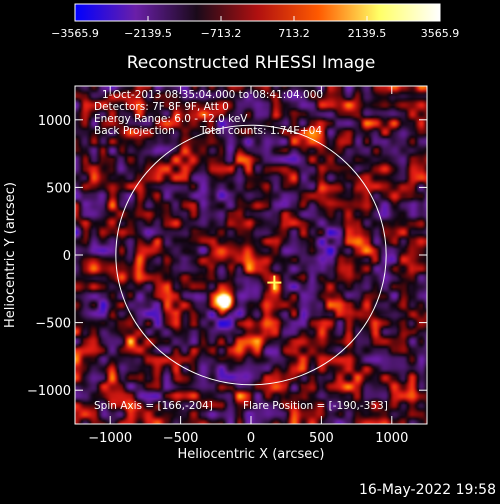 The width and height of the screenshot is (500, 504). What do you see at coordinates (10, 255) in the screenshot?
I see `y-axis-title: Heliocentric Y (arcsec)` at bounding box center [10, 255].